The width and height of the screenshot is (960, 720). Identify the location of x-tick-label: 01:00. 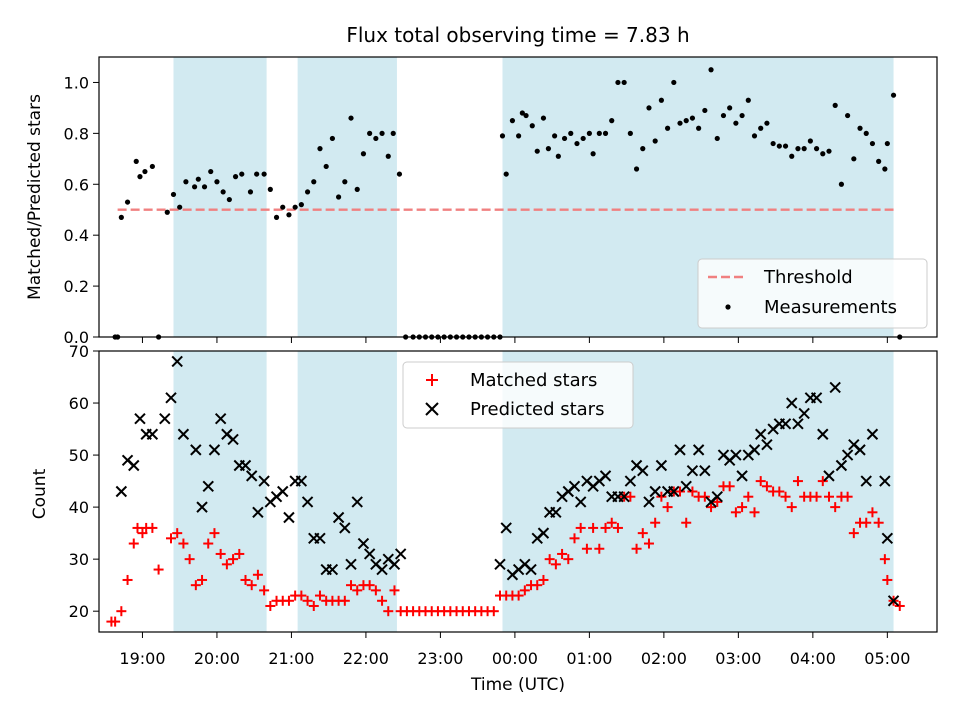
(589, 658).